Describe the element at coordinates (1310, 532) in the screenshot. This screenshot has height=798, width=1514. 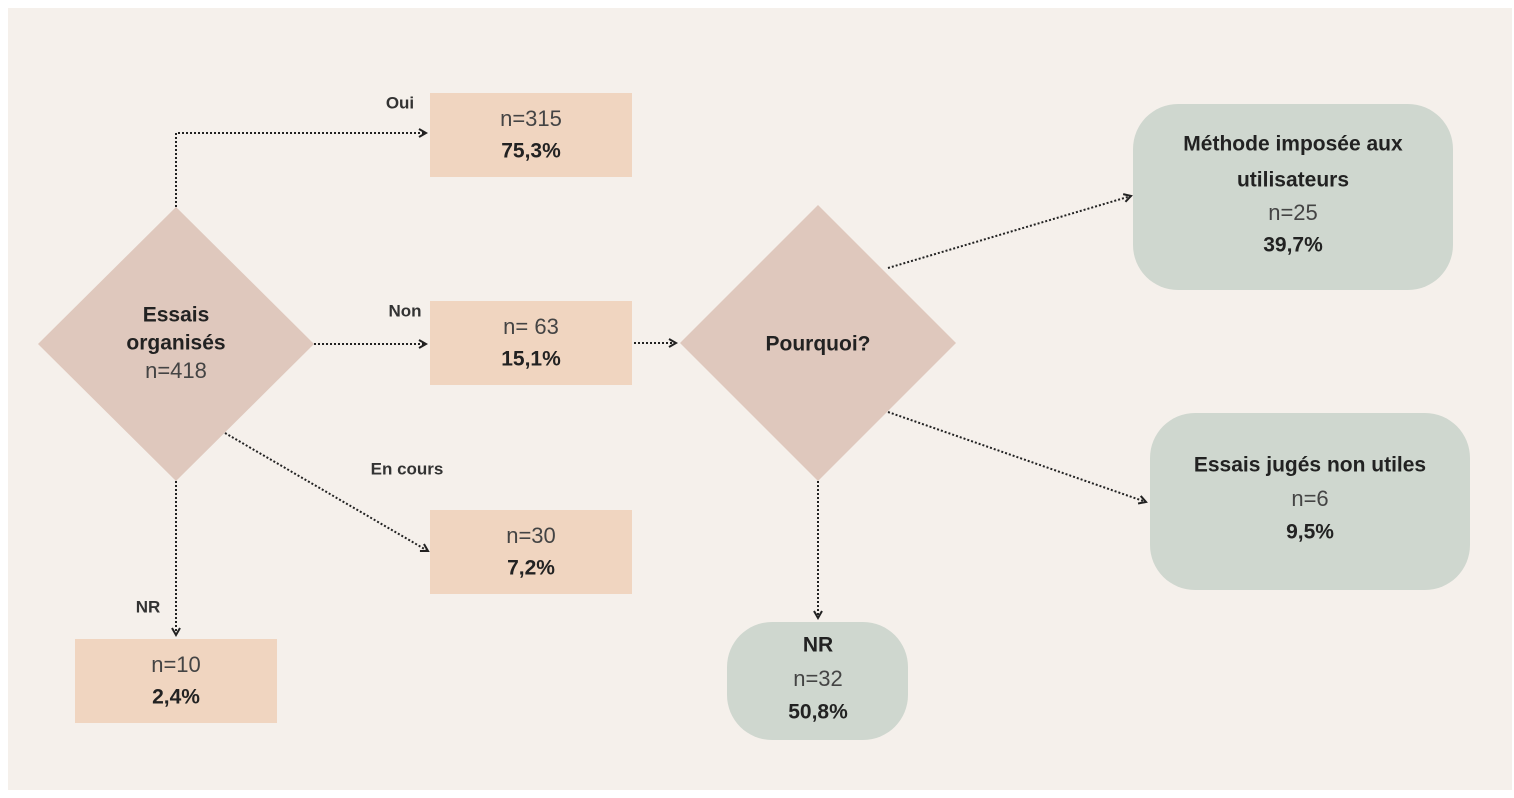
I see `node-percent: 9,5%` at that location.